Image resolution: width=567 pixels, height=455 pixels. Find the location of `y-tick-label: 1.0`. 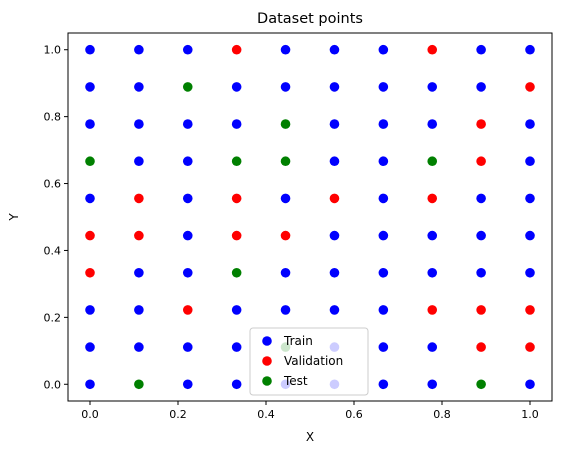

y-tick-label: 1.0 is located at coordinates (53, 50).